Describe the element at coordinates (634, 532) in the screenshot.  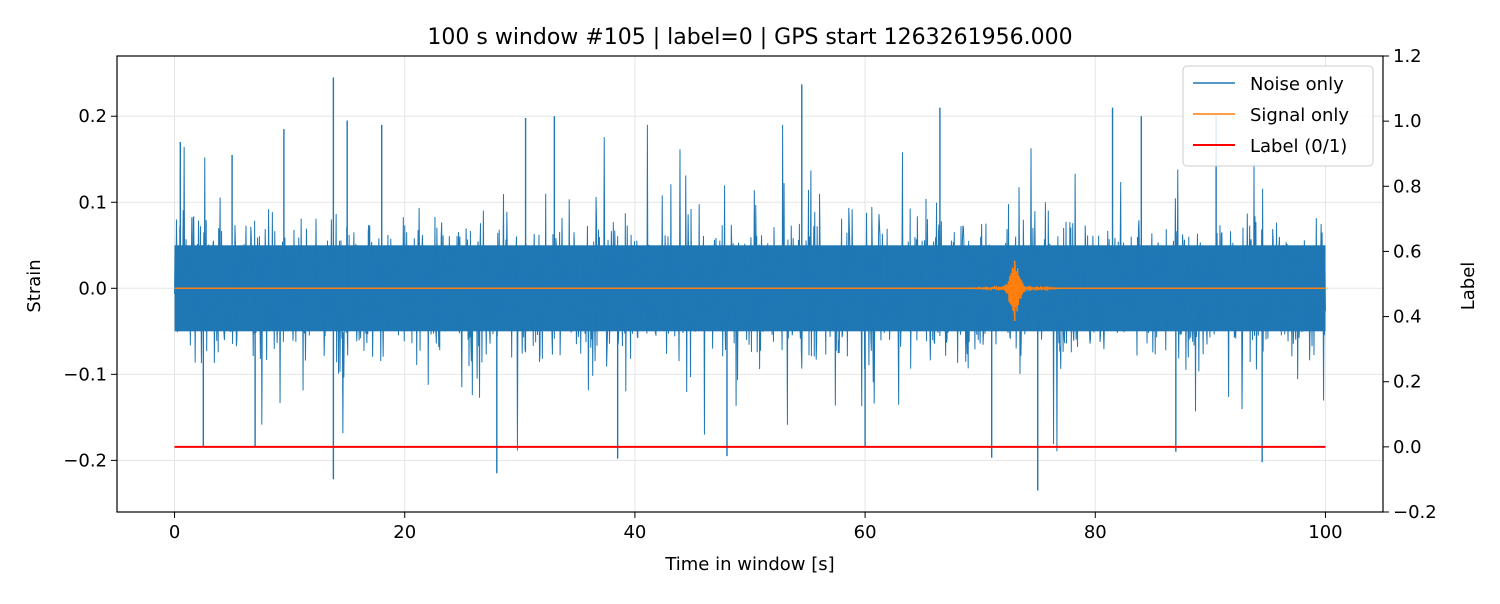
I see `x-tick-label: 40` at that location.